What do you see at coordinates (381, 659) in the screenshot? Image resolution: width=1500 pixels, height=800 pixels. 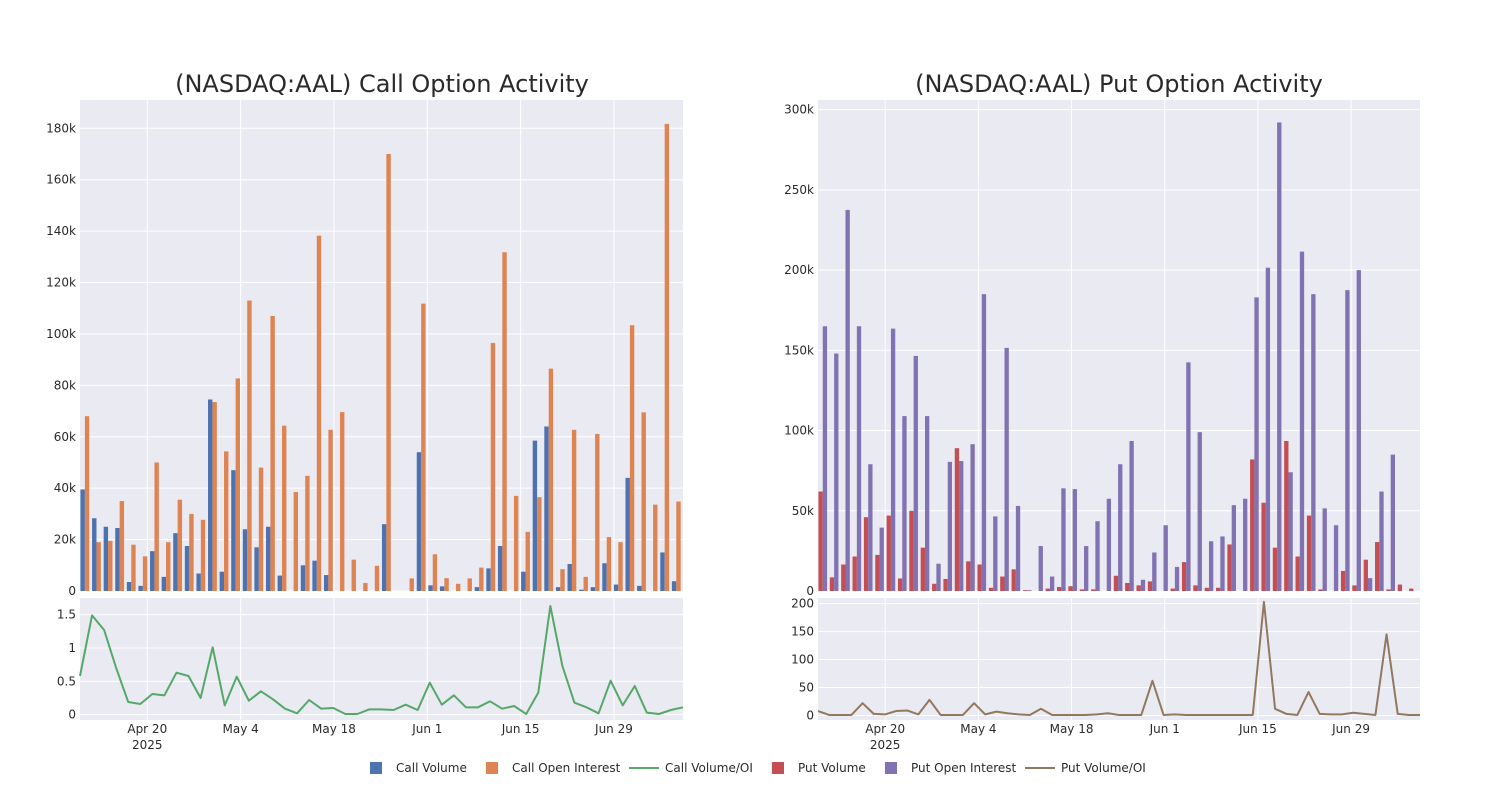 I see `call-ratio-plot-area` at bounding box center [381, 659].